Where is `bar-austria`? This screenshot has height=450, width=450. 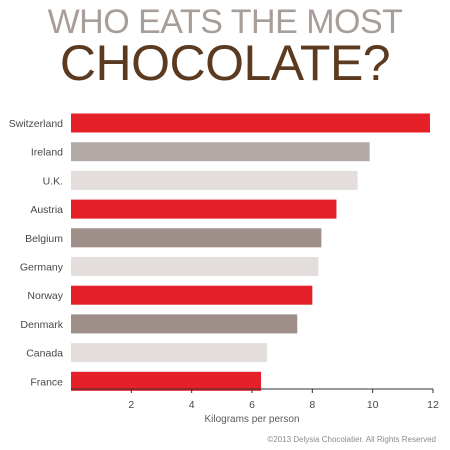
bar-austria is located at coordinates (204, 209).